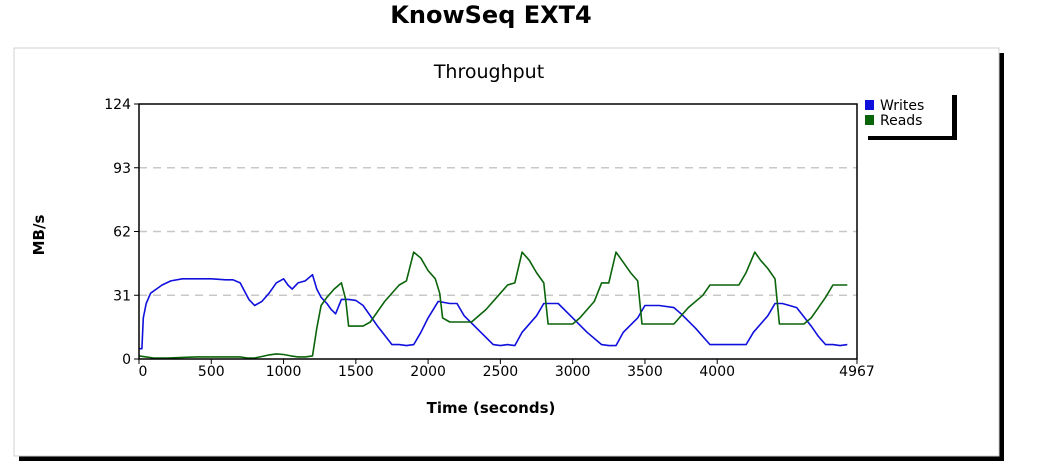 This screenshot has width=1044, height=474. Describe the element at coordinates (284, 372) in the screenshot. I see `x-tick-label: 1000` at that location.